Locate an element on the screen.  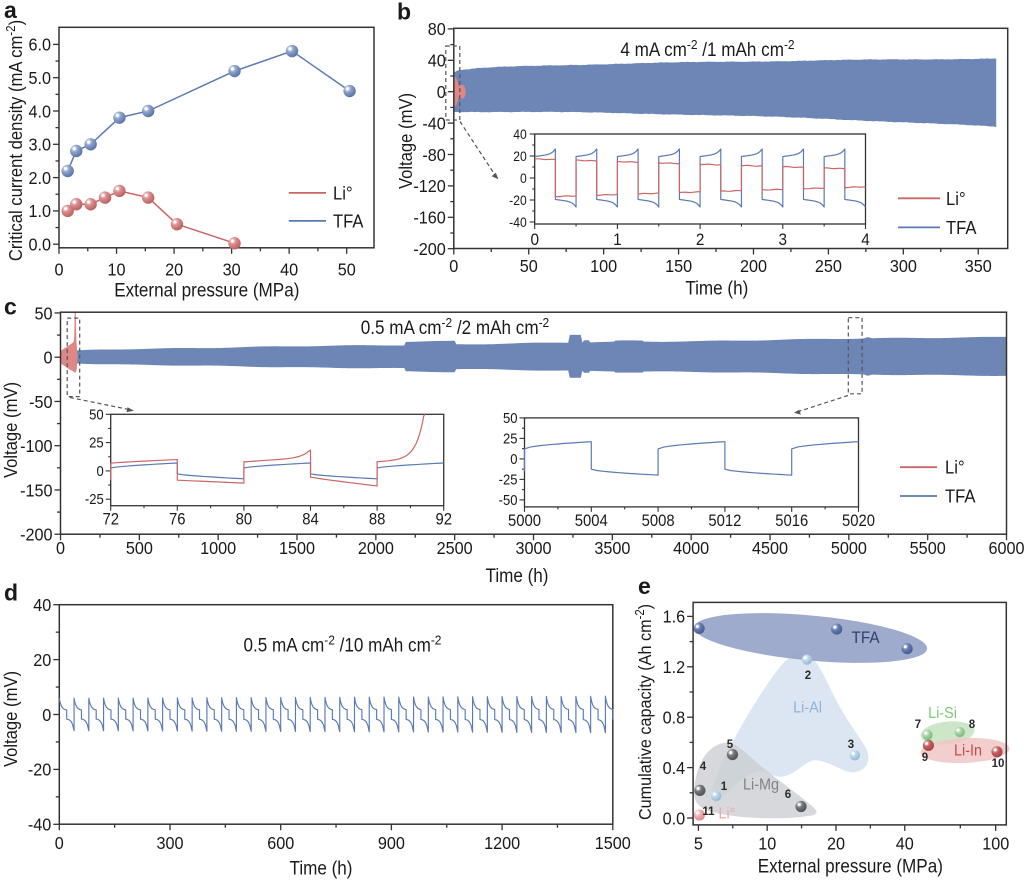
svg-text: 5012 is located at coordinates (724, 521).